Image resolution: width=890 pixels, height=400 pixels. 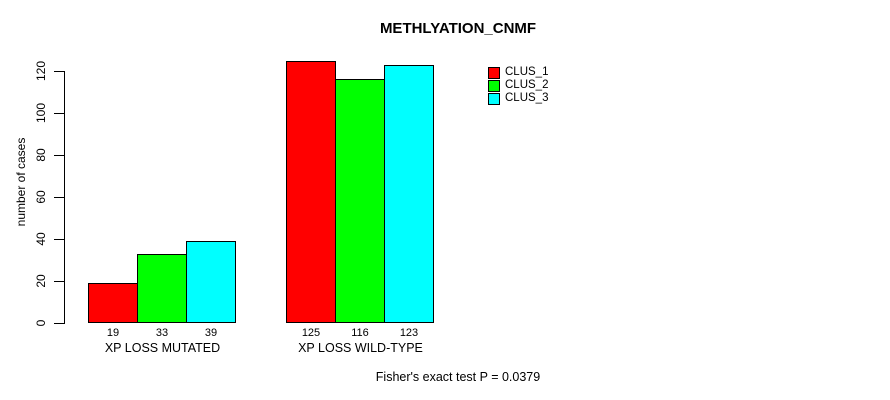 I want to click on legend-label: CLUS_2, so click(x=527, y=85).